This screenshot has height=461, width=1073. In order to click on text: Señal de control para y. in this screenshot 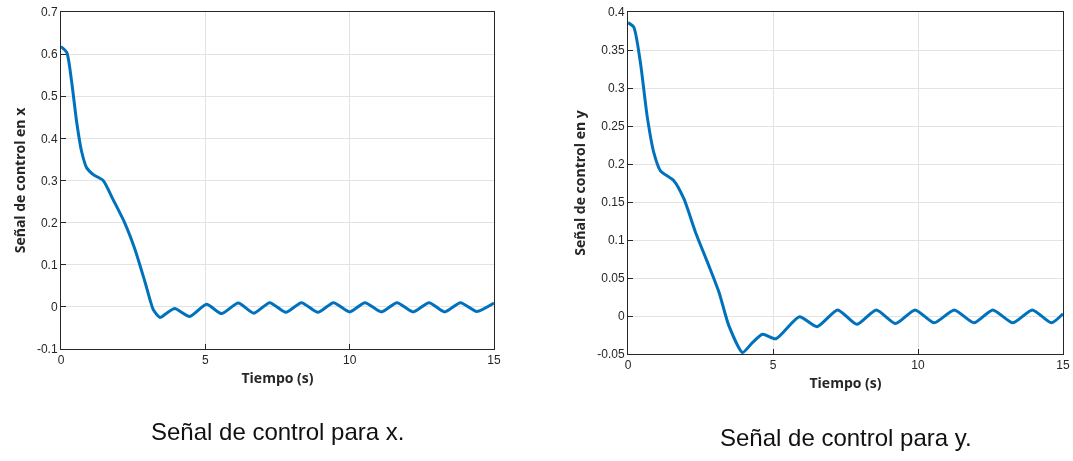, I will do `click(846, 437)`.